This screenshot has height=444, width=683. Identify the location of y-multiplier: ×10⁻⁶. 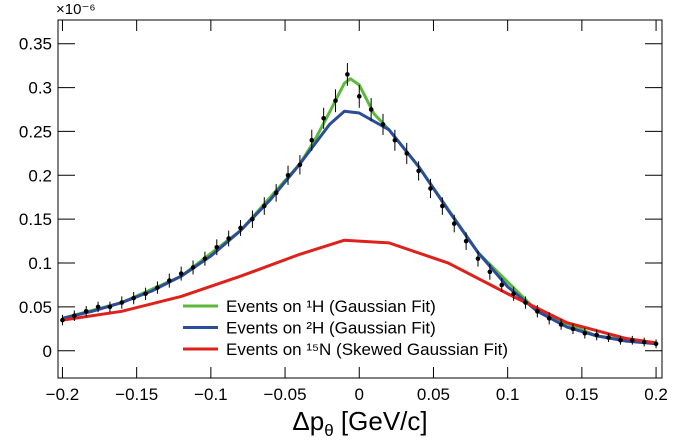
(76, 9).